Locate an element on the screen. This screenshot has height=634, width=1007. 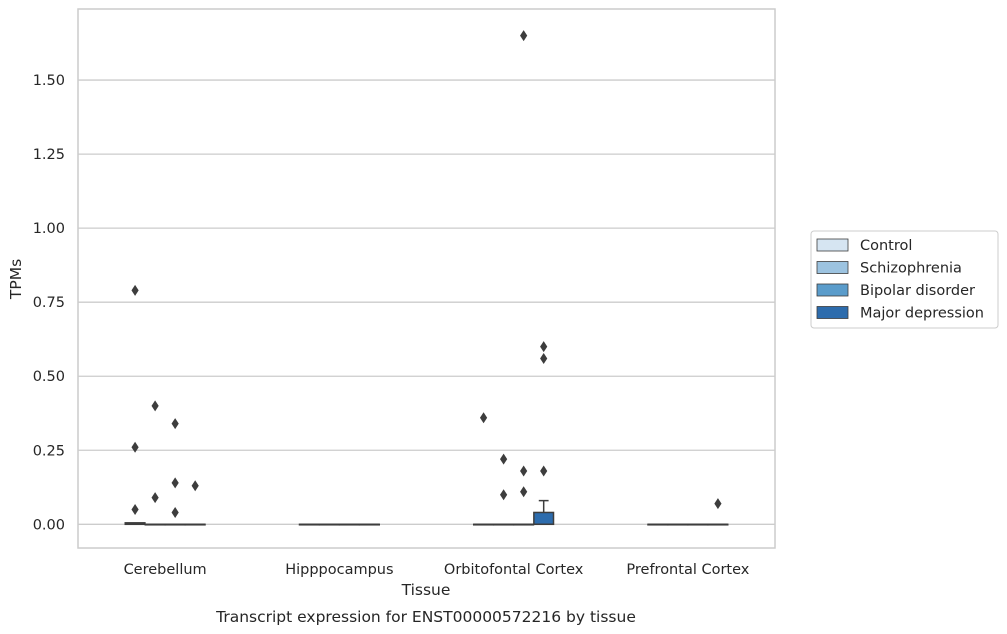
box-series is located at coordinates (426, 512).